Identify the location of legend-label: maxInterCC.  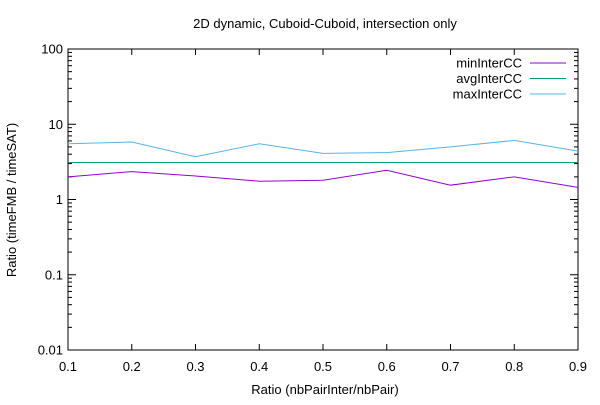
(487, 94).